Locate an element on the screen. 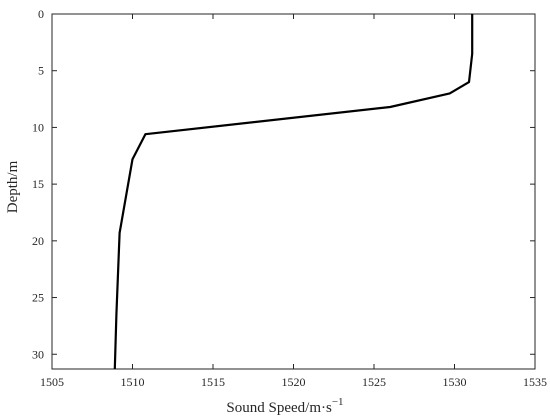  x-tick-label: 1510 is located at coordinates (133, 382).